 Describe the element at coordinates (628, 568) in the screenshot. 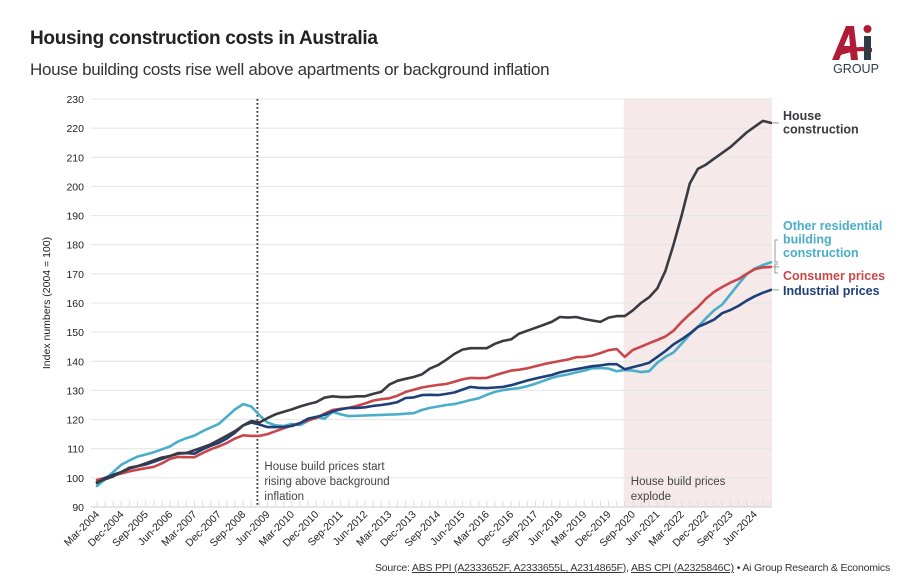

I see `source-sep: ,` at that location.